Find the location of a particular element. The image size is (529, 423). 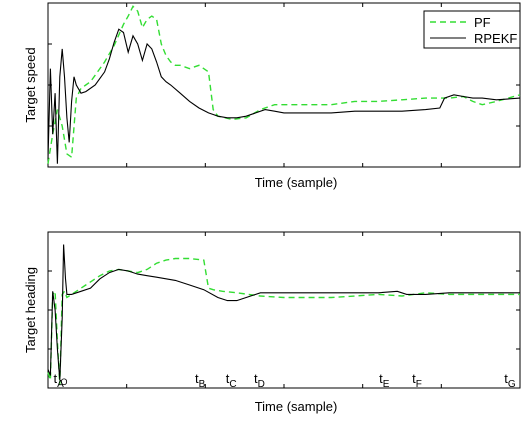

event-label-d: tD is located at coordinates (259, 380).